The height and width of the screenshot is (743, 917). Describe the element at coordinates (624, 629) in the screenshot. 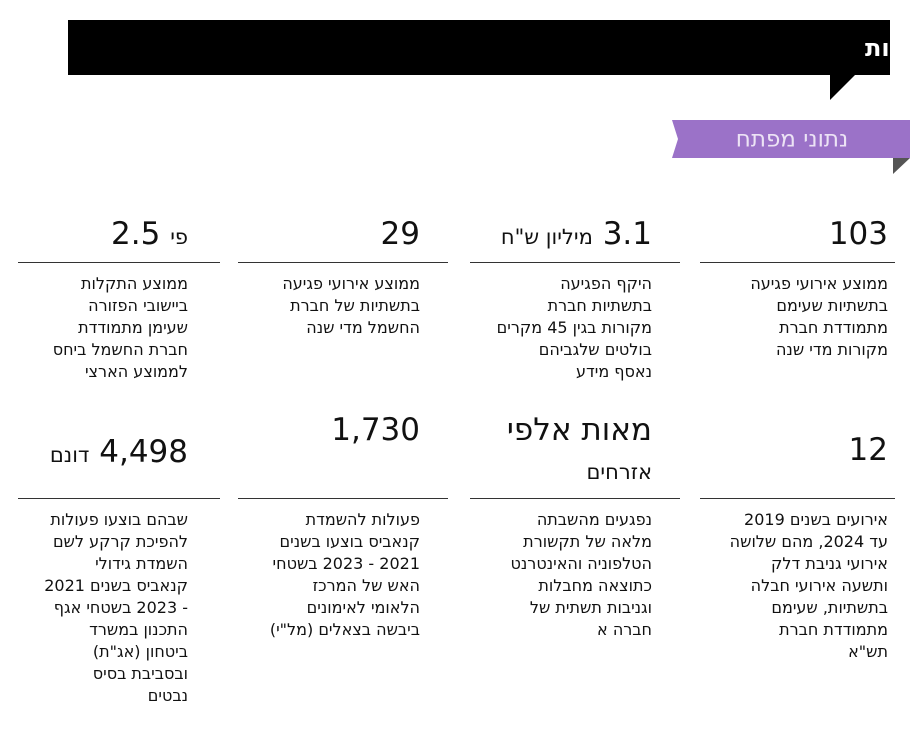

I see `stat-description-line: חברה א` at that location.